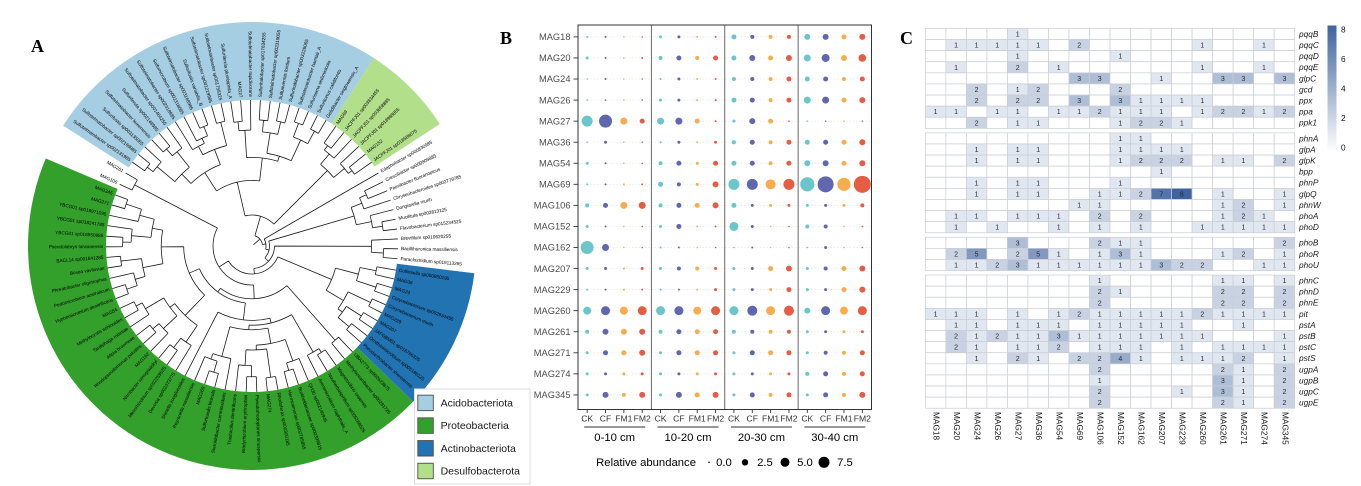 The width and height of the screenshot is (1361, 486). I want to click on svg-text: gcd, so click(1306, 89).